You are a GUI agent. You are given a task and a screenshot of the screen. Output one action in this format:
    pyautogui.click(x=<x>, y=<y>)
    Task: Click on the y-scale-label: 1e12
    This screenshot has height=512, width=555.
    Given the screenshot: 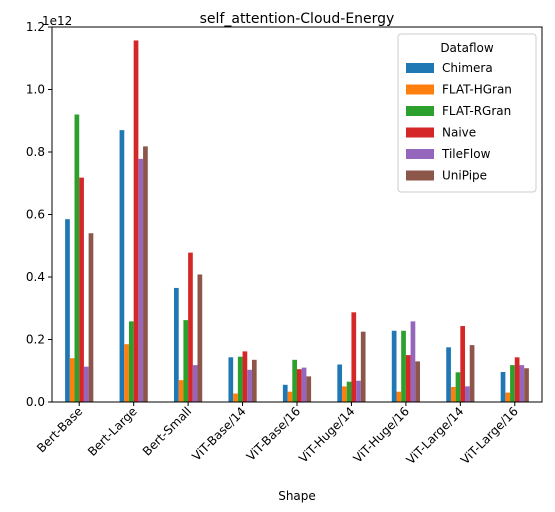 What is the action you would take?
    pyautogui.click(x=57, y=21)
    